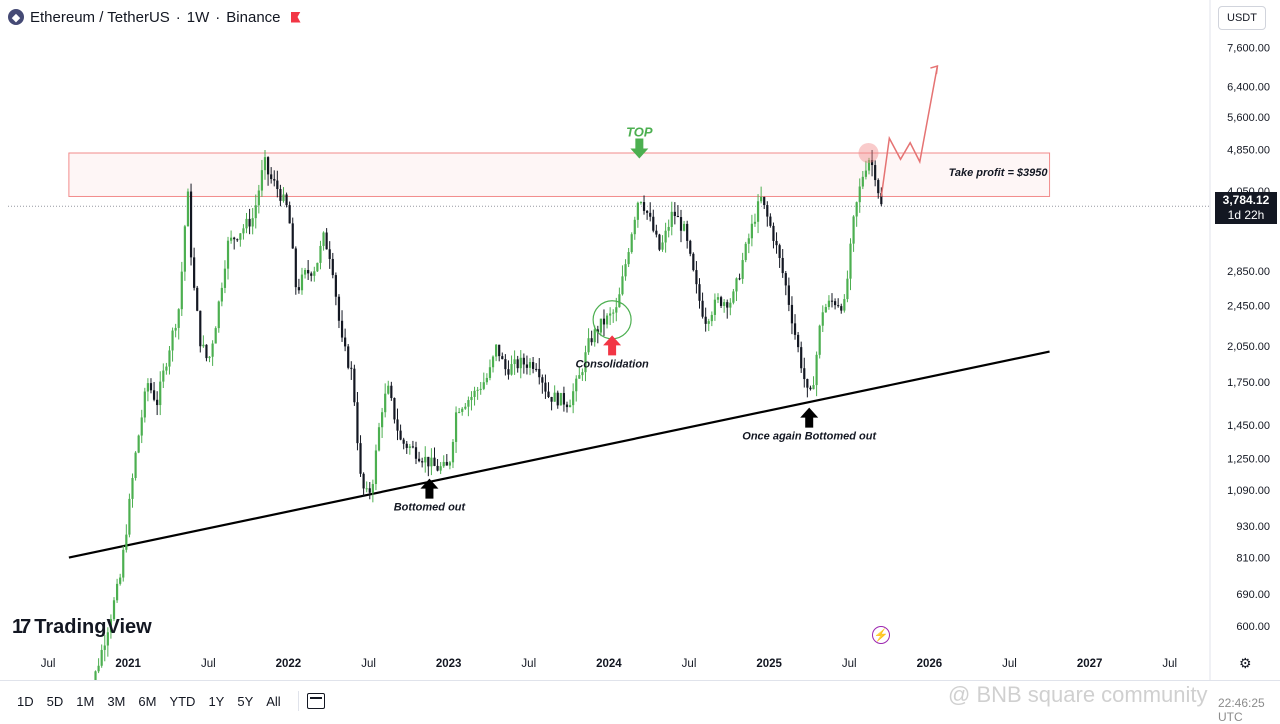 The height and width of the screenshot is (724, 1280). What do you see at coordinates (1242, 18) in the screenshot?
I see `currency-button: USDT` at bounding box center [1242, 18].